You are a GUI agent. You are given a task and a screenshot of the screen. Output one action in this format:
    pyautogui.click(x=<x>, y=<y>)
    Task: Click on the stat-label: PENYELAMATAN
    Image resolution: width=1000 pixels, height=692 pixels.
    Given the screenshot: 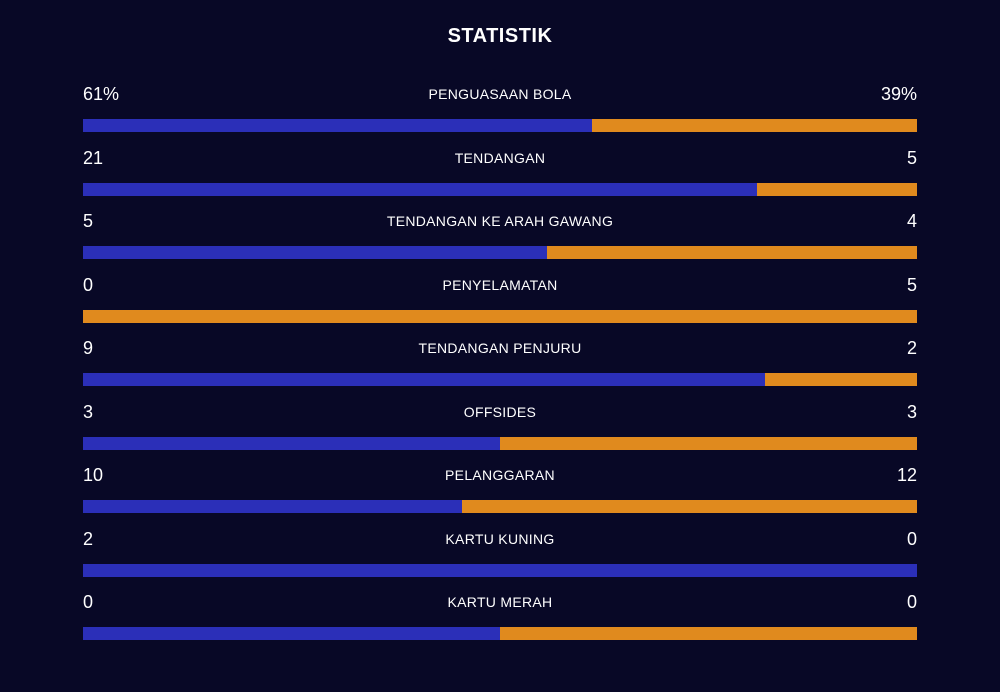 What is the action you would take?
    pyautogui.click(x=500, y=284)
    